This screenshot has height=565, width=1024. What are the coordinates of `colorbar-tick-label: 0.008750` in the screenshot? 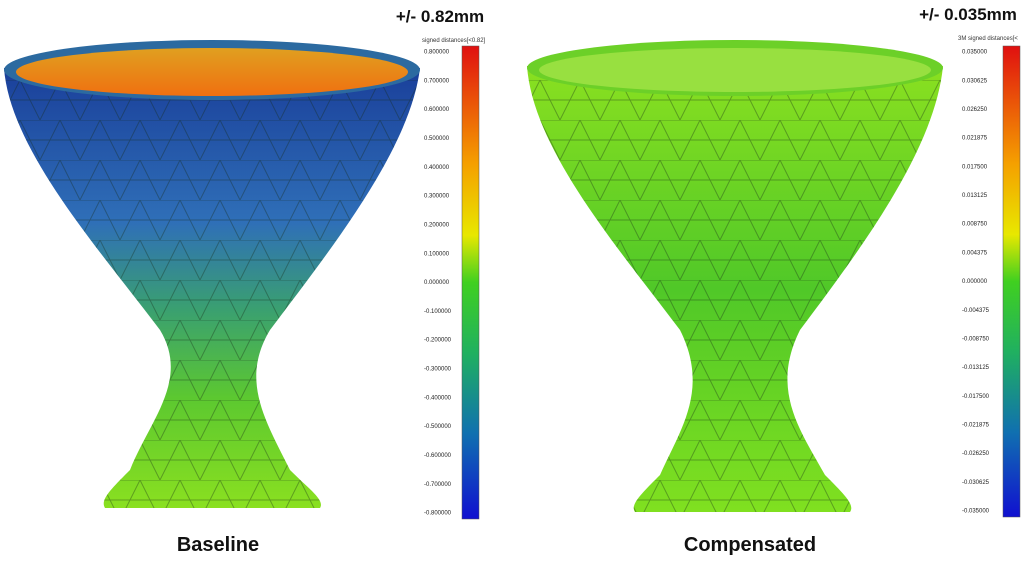 It's located at (975, 225).